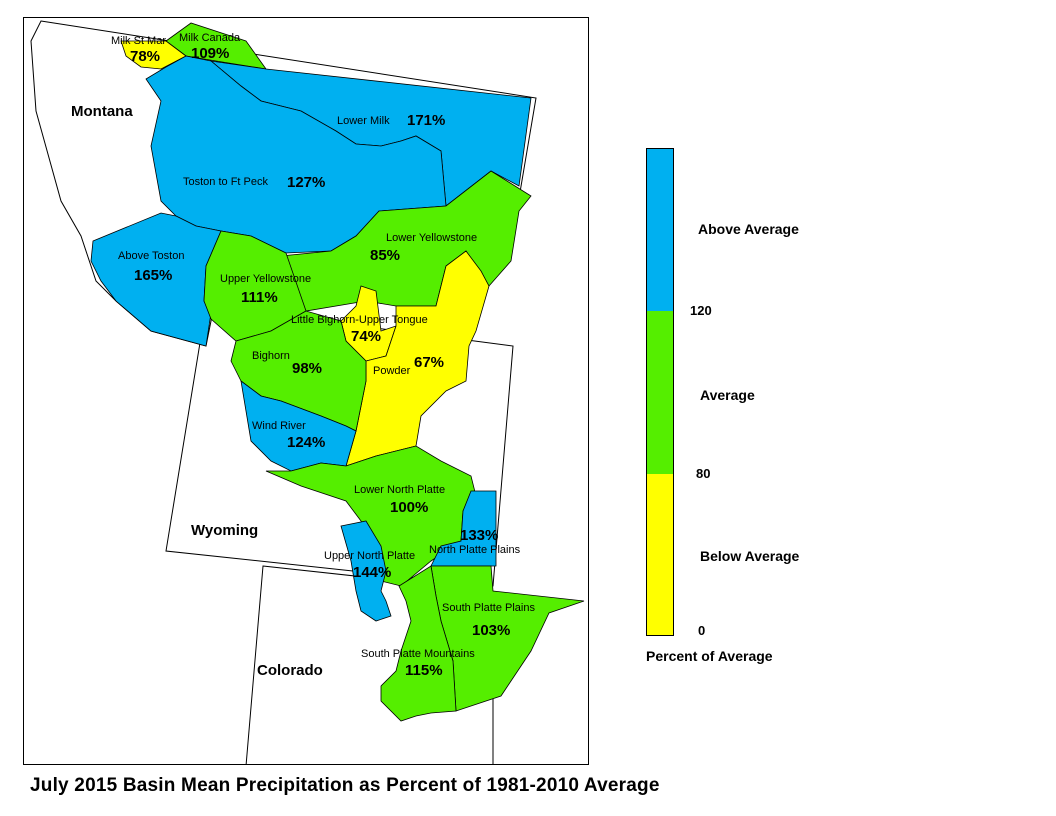  What do you see at coordinates (660, 555) in the screenshot?
I see `legend-swatch-below-average` at bounding box center [660, 555].